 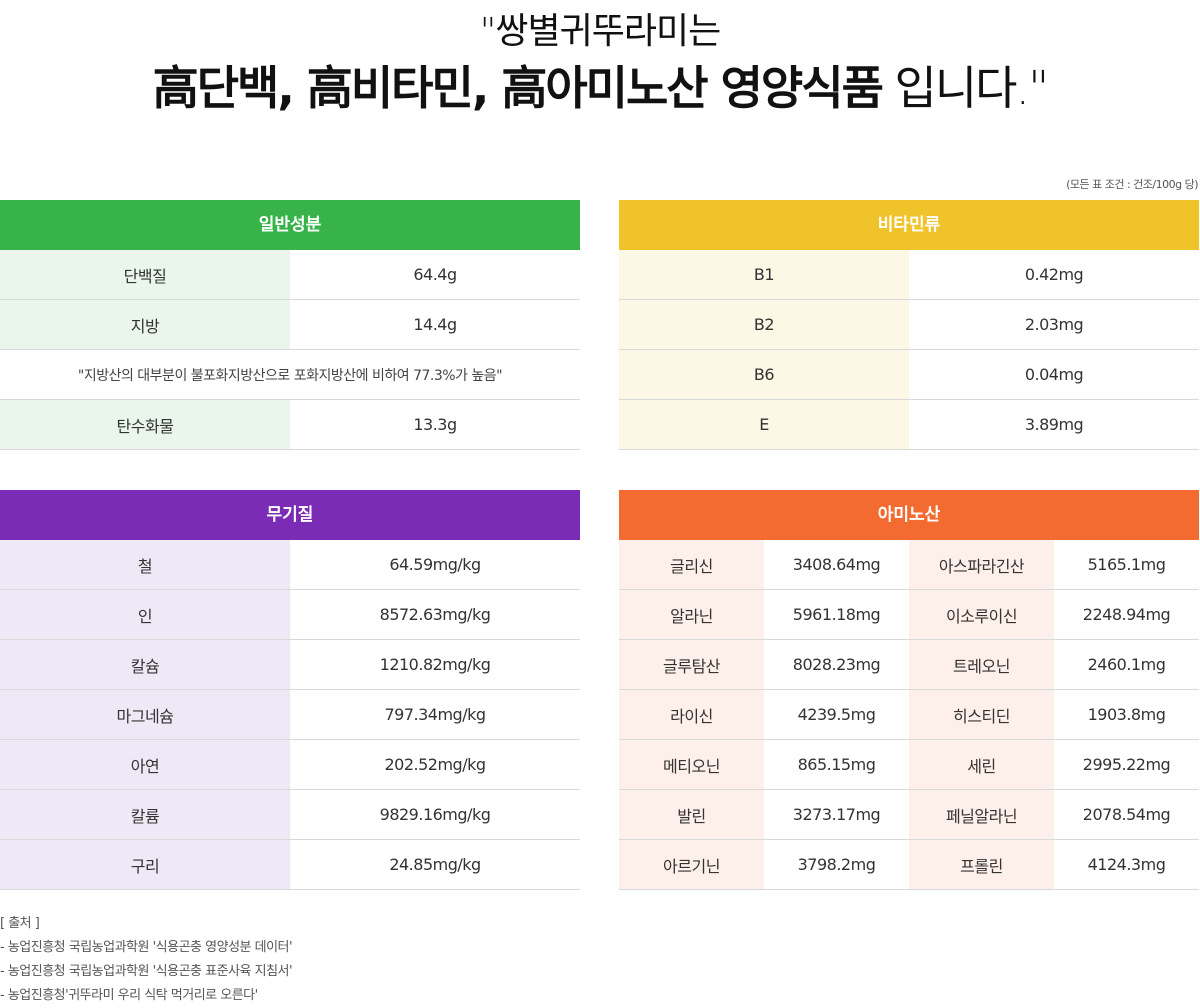 I want to click on mineral-label: 철, so click(x=145, y=564).